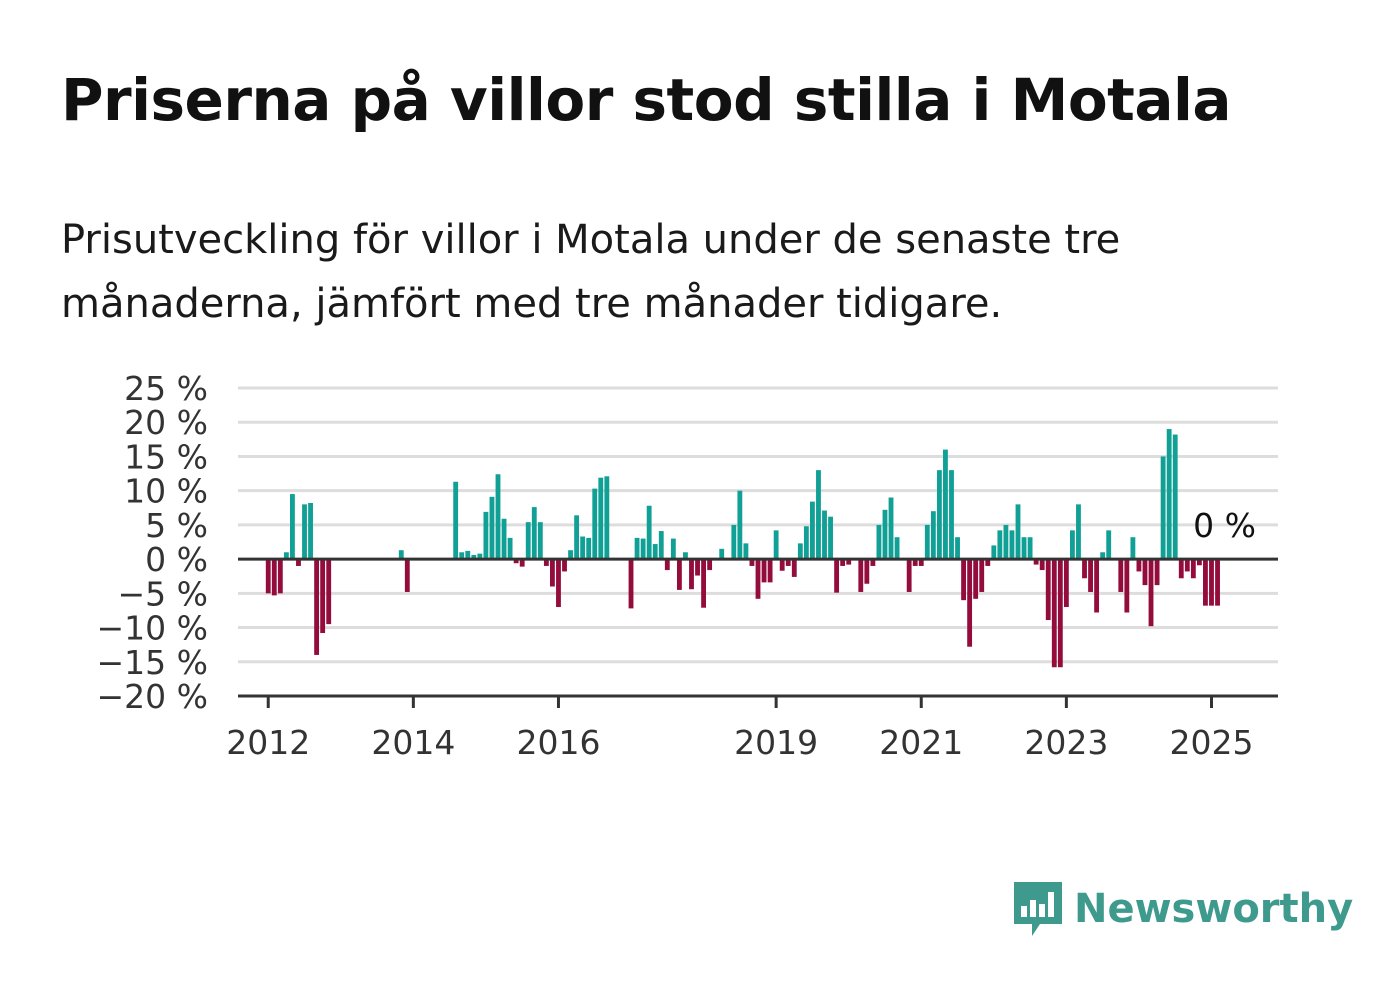 Image resolution: width=1382 pixels, height=999 pixels. I want to click on x-axis-labels: 2012 2014 2016 2019 2021 2023 2025, so click(739, 729).